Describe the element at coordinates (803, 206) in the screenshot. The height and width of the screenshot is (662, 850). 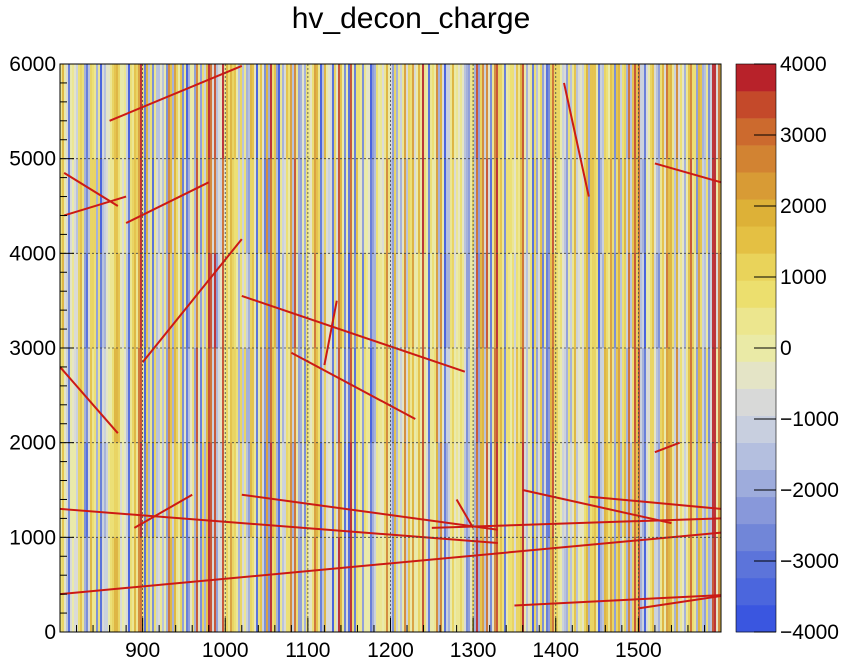
I see `colorbar-tick-label: 2000` at that location.